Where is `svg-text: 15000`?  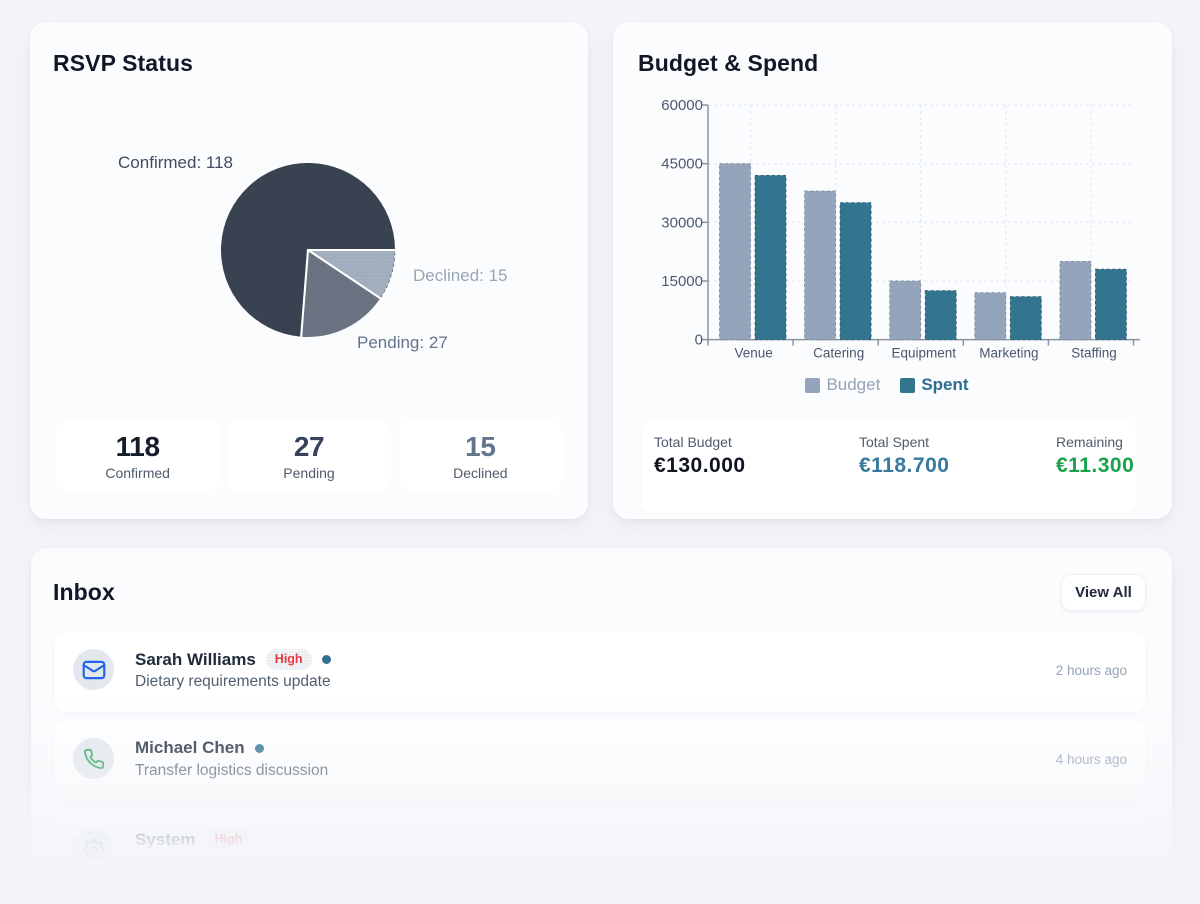 svg-text: 15000 is located at coordinates (682, 281).